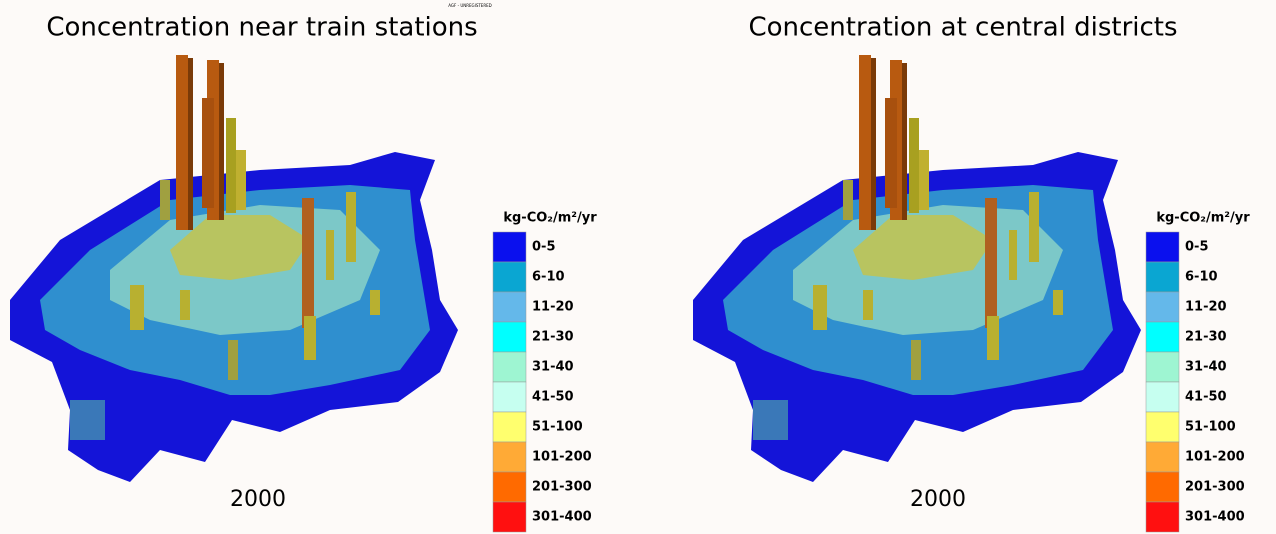 Image resolution: width=1276 pixels, height=534 pixels. Describe the element at coordinates (261, 28) in the screenshot. I see `panel-title: Concentration near train stations` at that location.